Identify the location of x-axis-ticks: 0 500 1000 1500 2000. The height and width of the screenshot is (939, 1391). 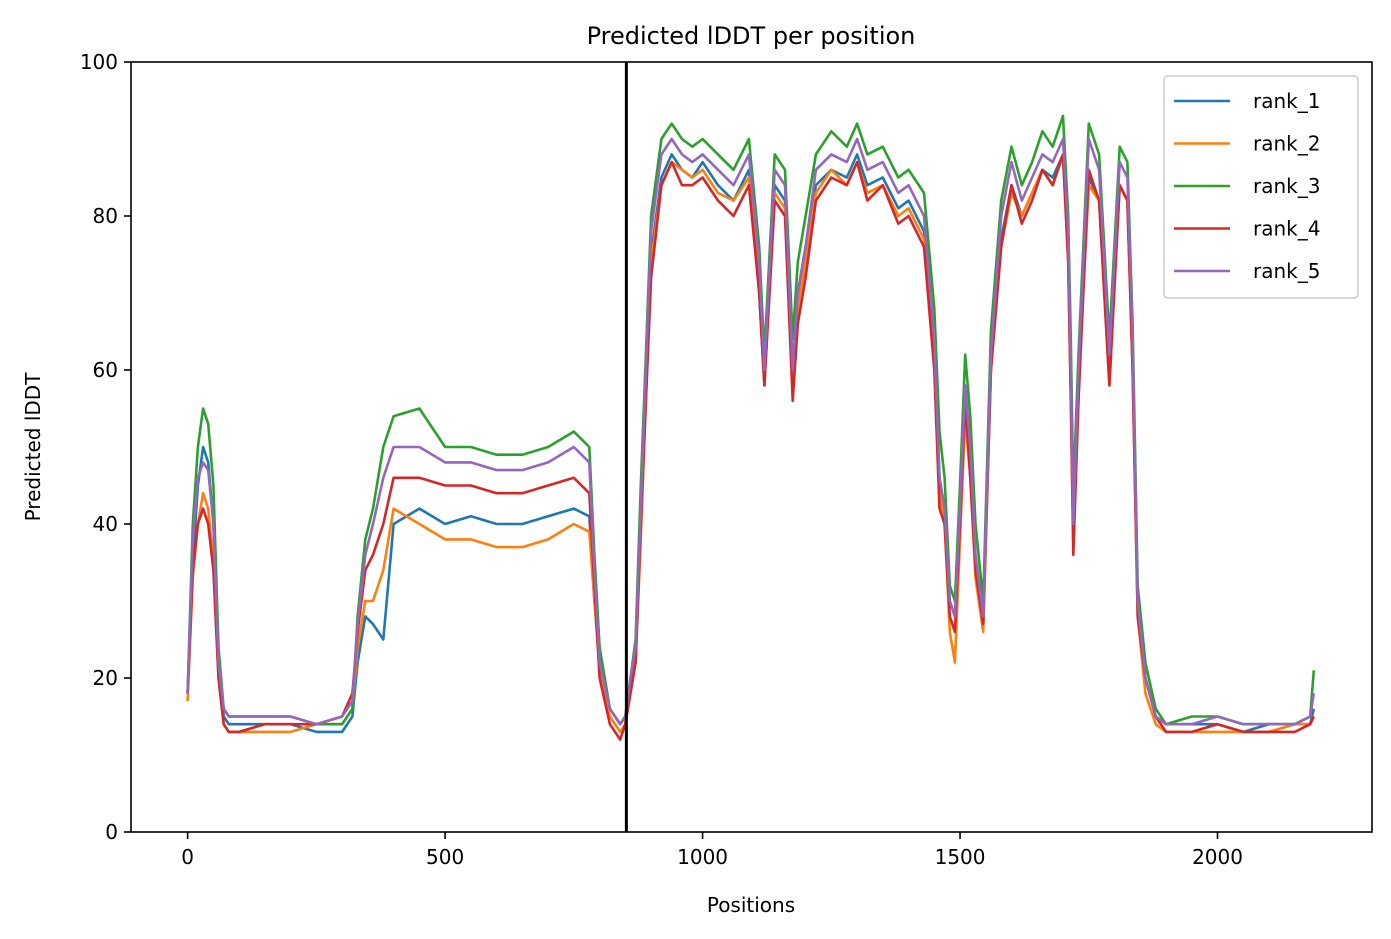
(712, 850).